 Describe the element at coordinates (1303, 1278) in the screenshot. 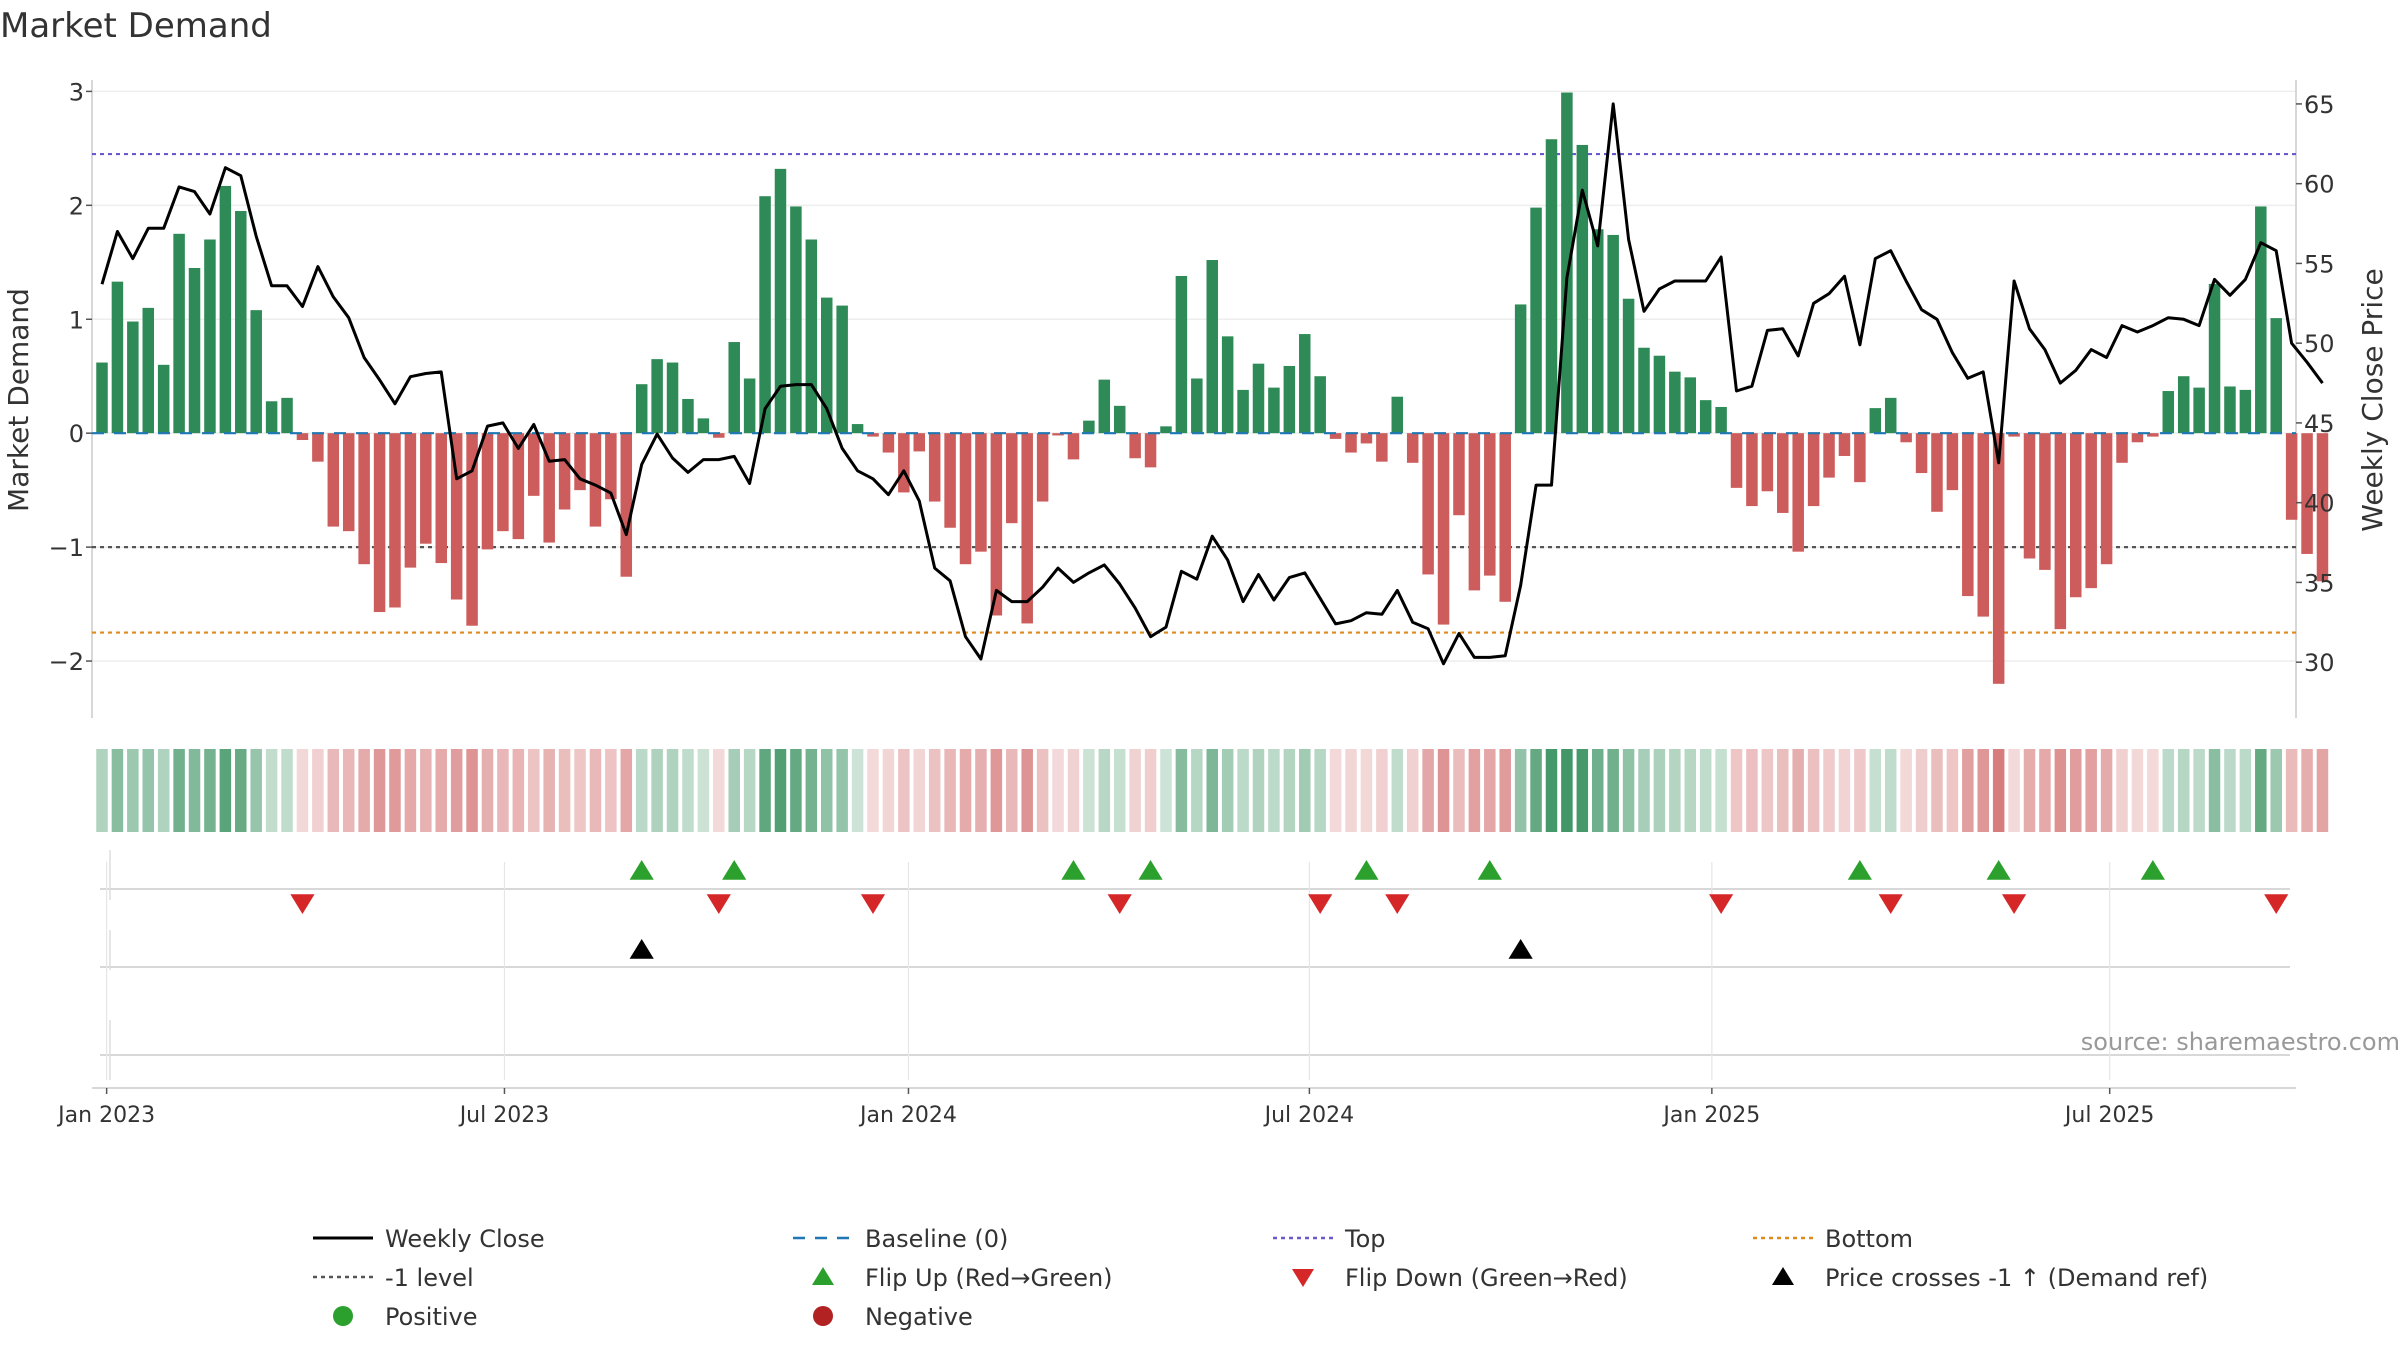

I see `legend-swatch-flip-down` at that location.